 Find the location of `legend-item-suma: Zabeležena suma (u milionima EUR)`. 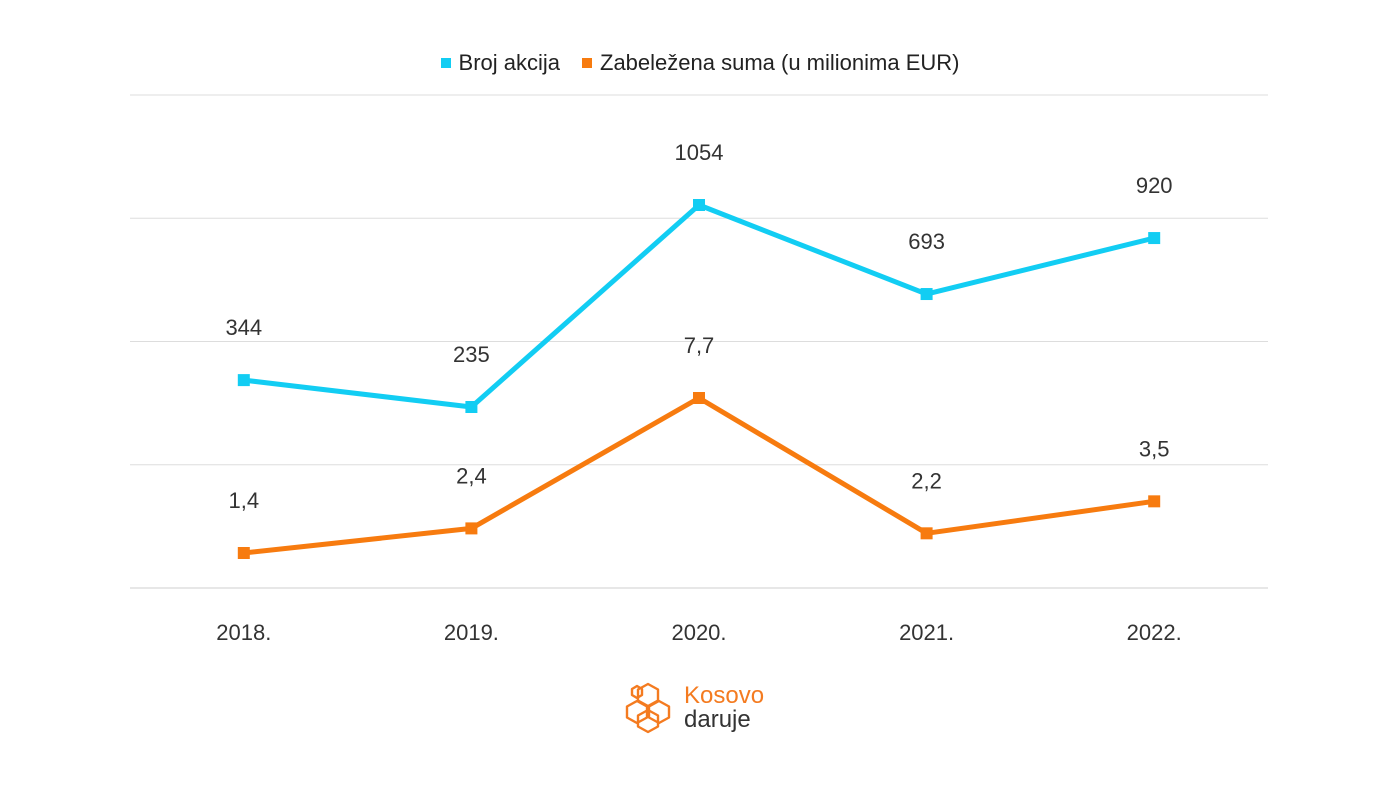

legend-item-suma: Zabeležena suma (u milionima EUR) is located at coordinates (770, 63).